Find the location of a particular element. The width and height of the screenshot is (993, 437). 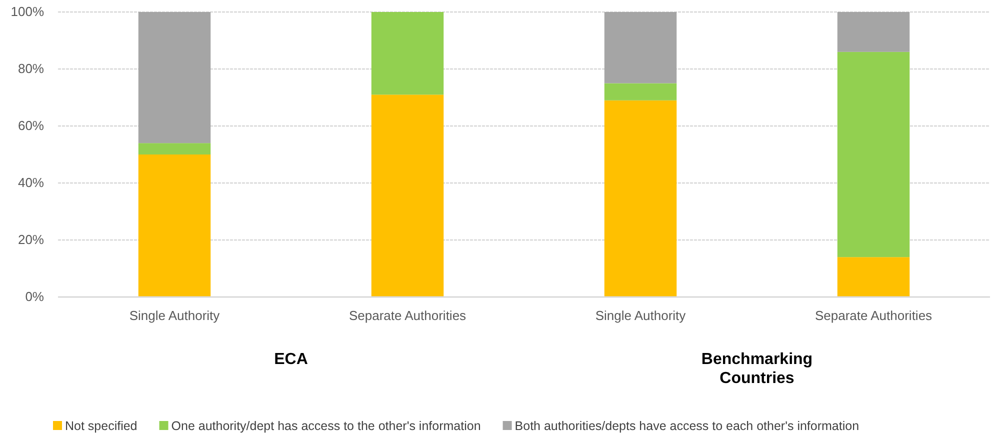

legend-label: Both authorities/depts have access to each other's information is located at coordinates (687, 426).